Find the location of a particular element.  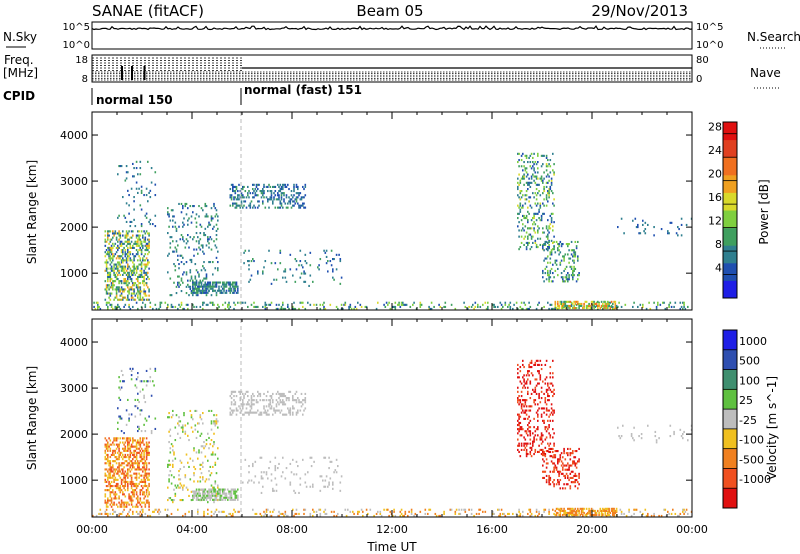

cpid-mode-2: normal (fast) 151 is located at coordinates (303, 90).